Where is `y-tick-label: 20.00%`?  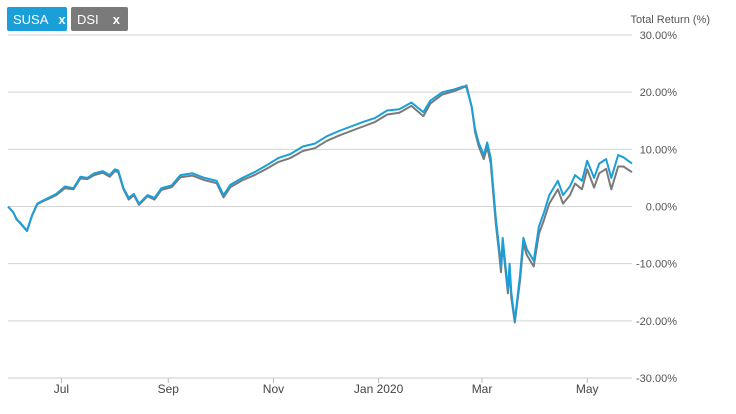 y-tick-label: 20.00% is located at coordinates (659, 93).